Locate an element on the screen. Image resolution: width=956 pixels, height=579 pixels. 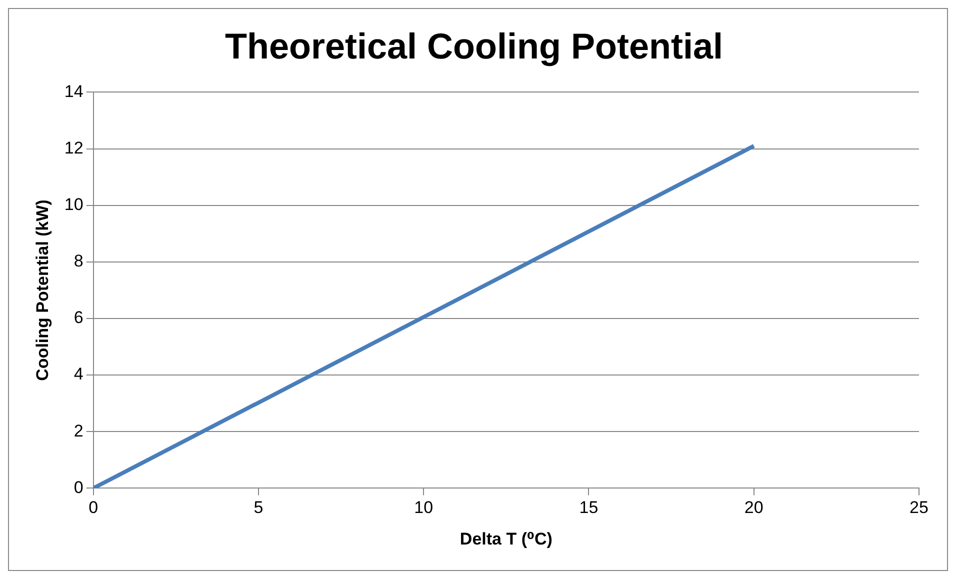
y-axis-title: Cooling Potential (kW) is located at coordinates (42, 290).